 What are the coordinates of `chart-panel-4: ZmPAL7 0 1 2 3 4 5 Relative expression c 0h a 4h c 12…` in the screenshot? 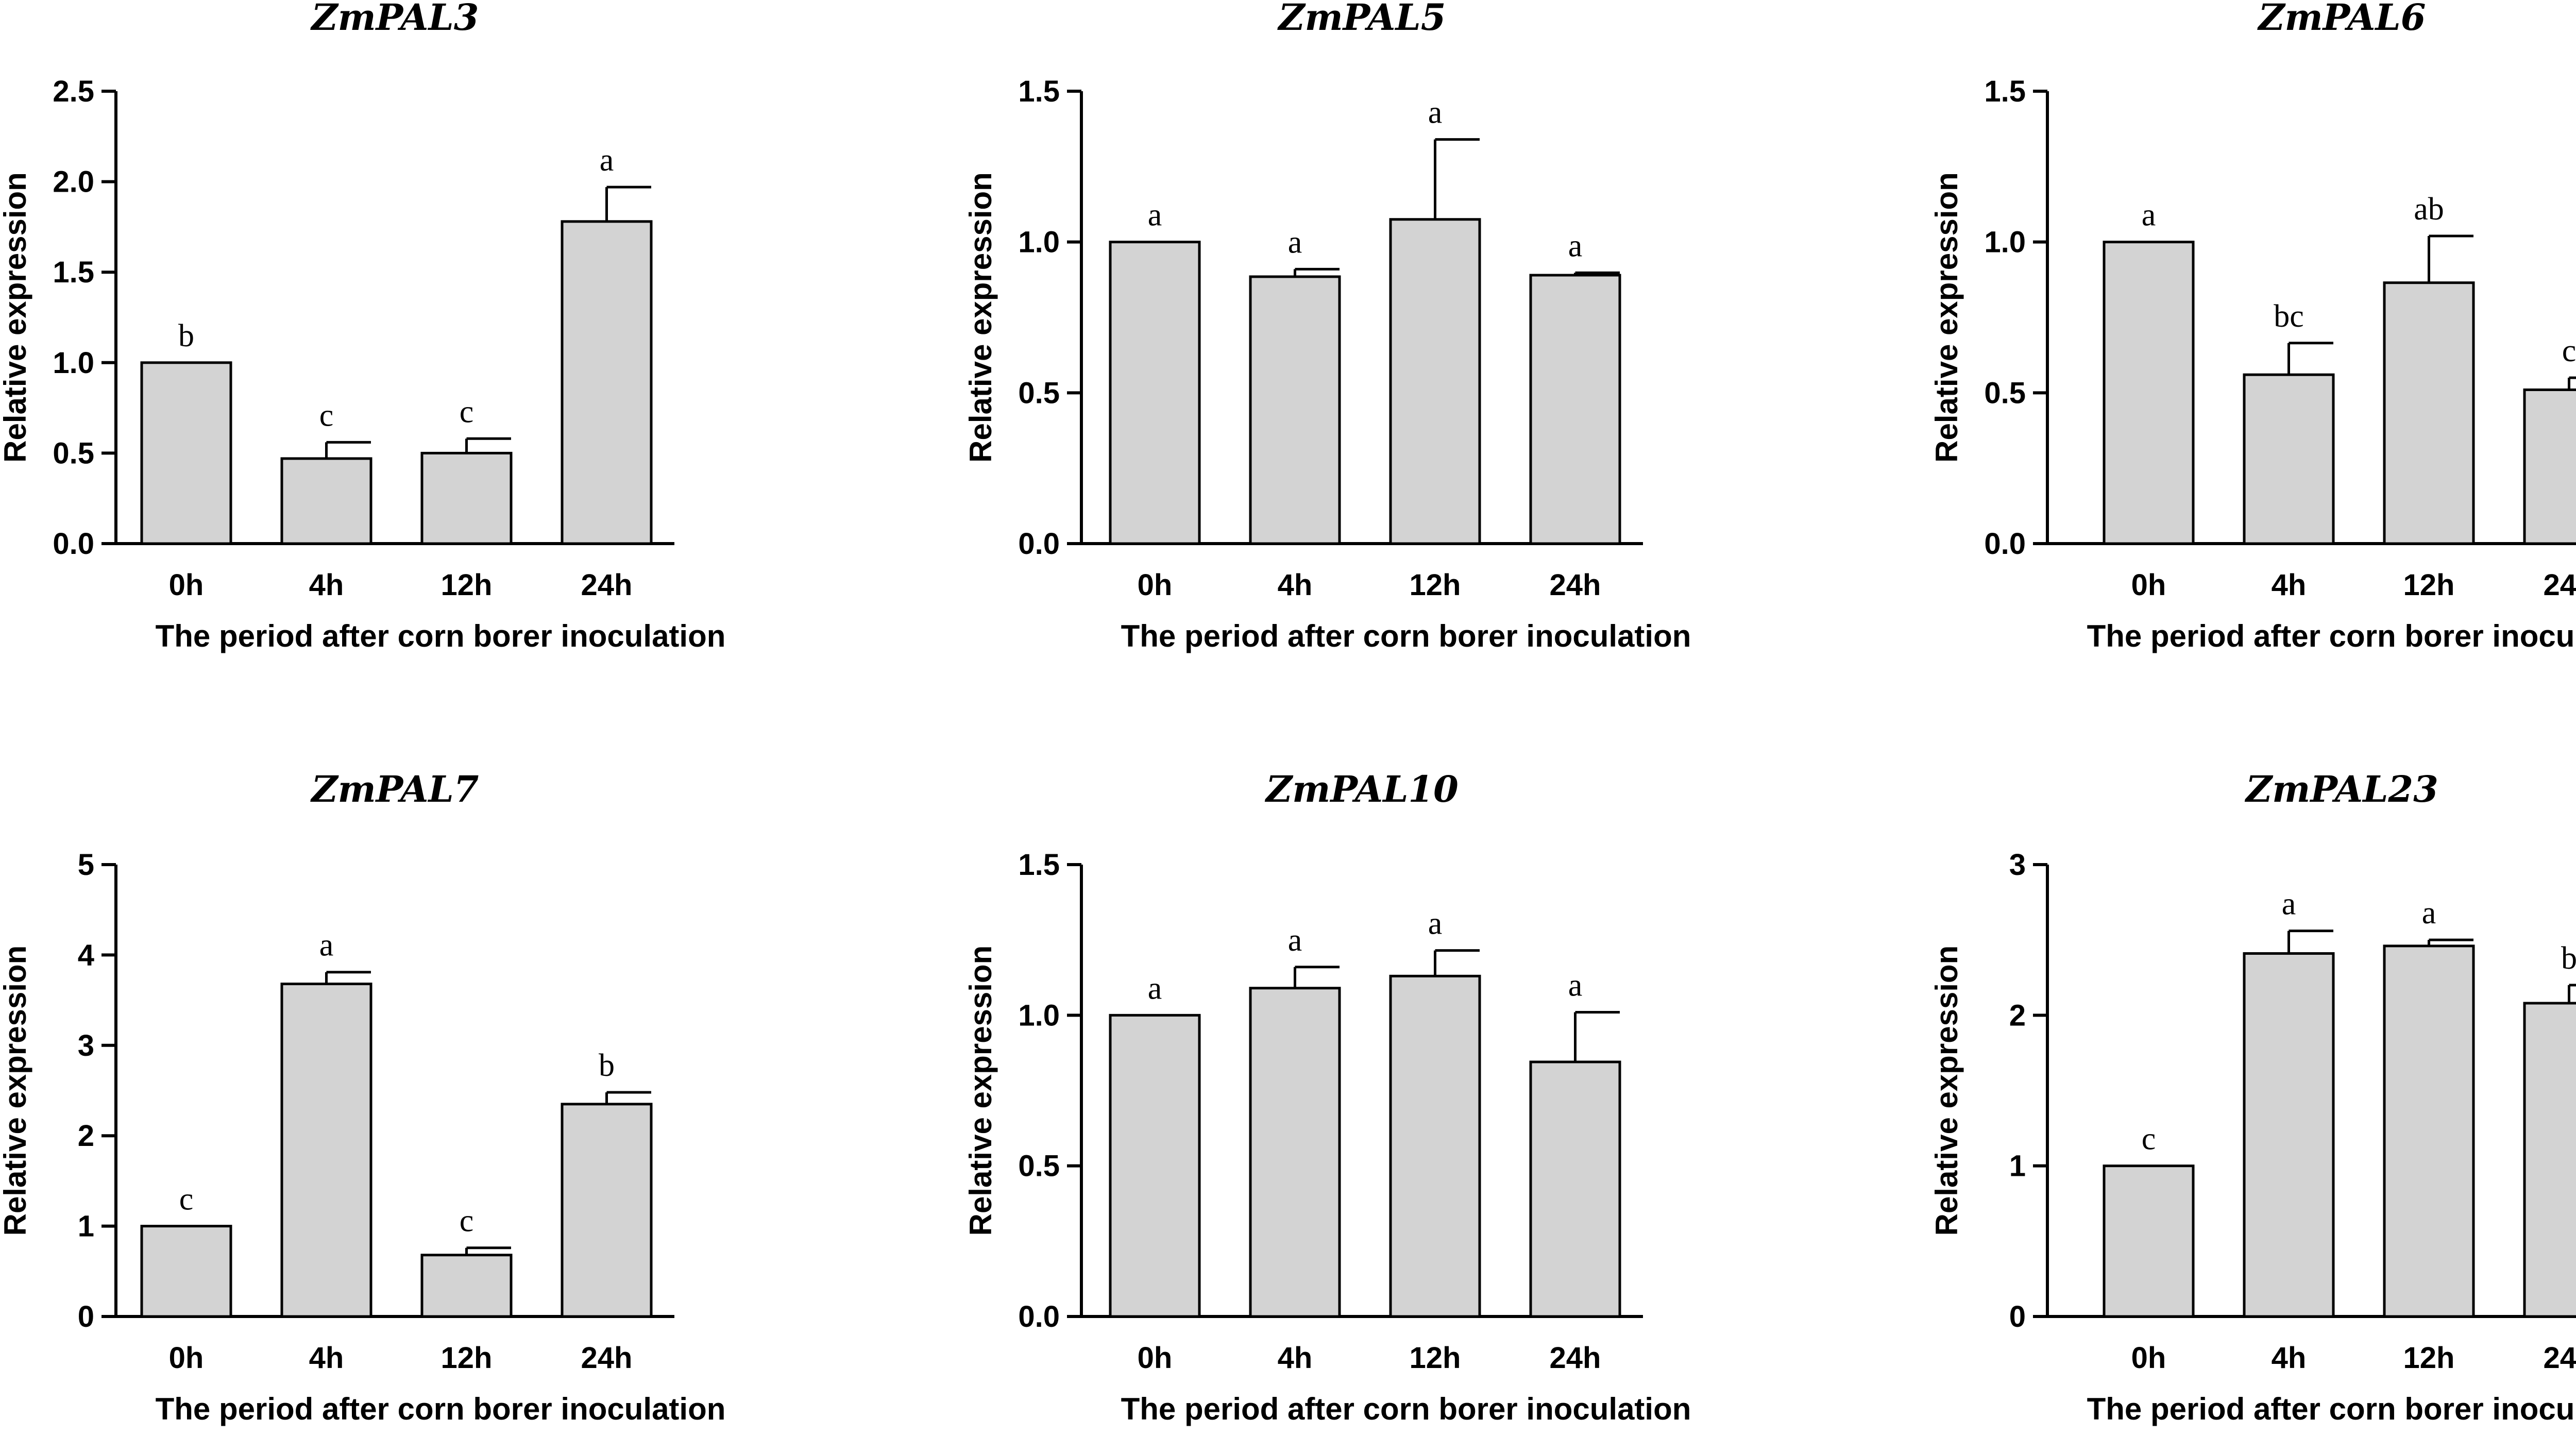 It's located at (362, 1097).